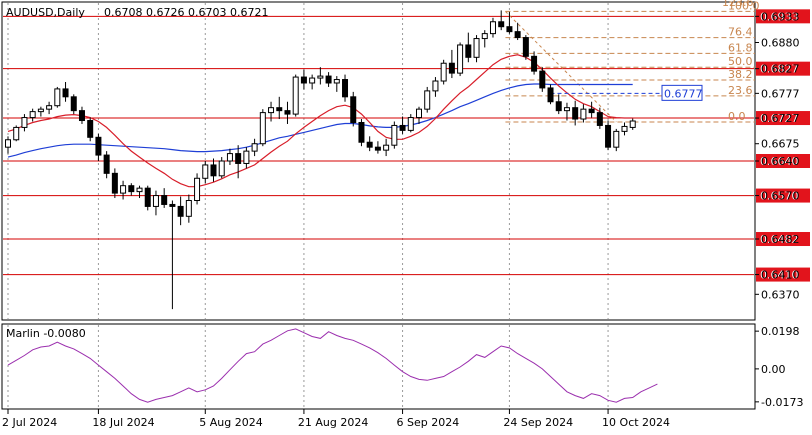 The width and height of the screenshot is (812, 435). I want to click on x-tick-label: 2 Jul 2024, so click(29, 422).